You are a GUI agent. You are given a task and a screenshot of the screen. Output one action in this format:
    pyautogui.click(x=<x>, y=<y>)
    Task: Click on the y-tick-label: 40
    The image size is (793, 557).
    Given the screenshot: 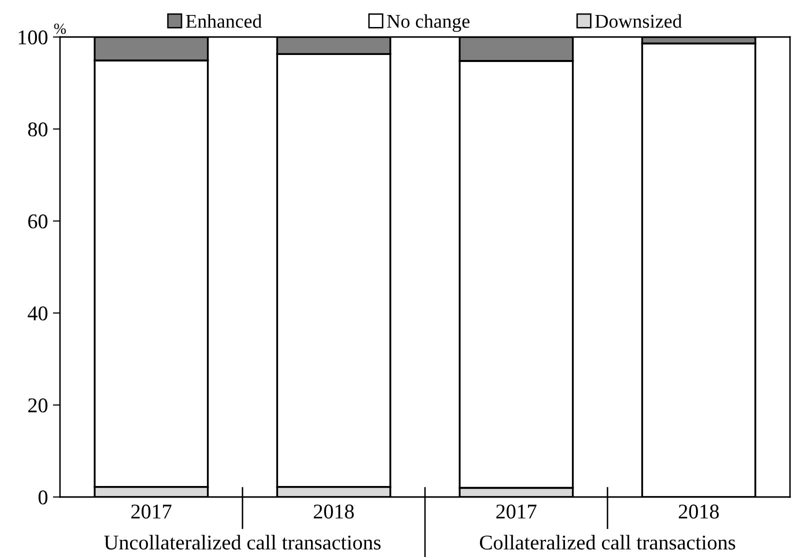 What is the action you would take?
    pyautogui.click(x=38, y=313)
    